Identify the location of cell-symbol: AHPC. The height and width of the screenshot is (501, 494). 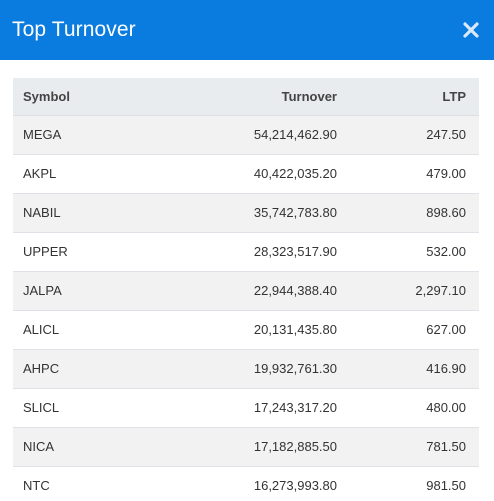
(83, 369).